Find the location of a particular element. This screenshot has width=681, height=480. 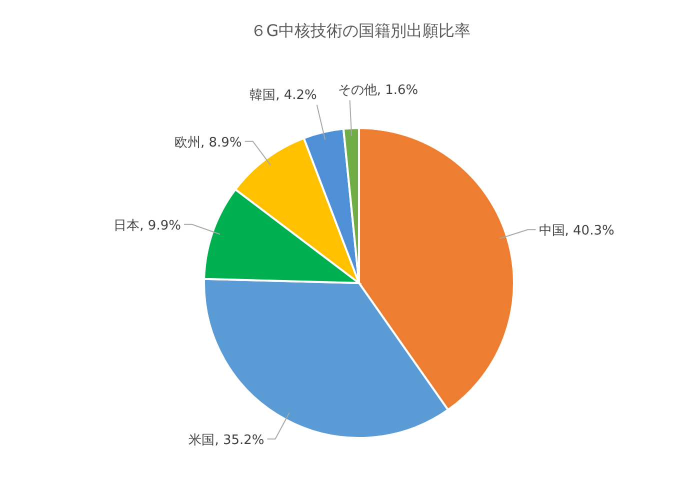

slice-label: 米国, 35.2% is located at coordinates (226, 440).